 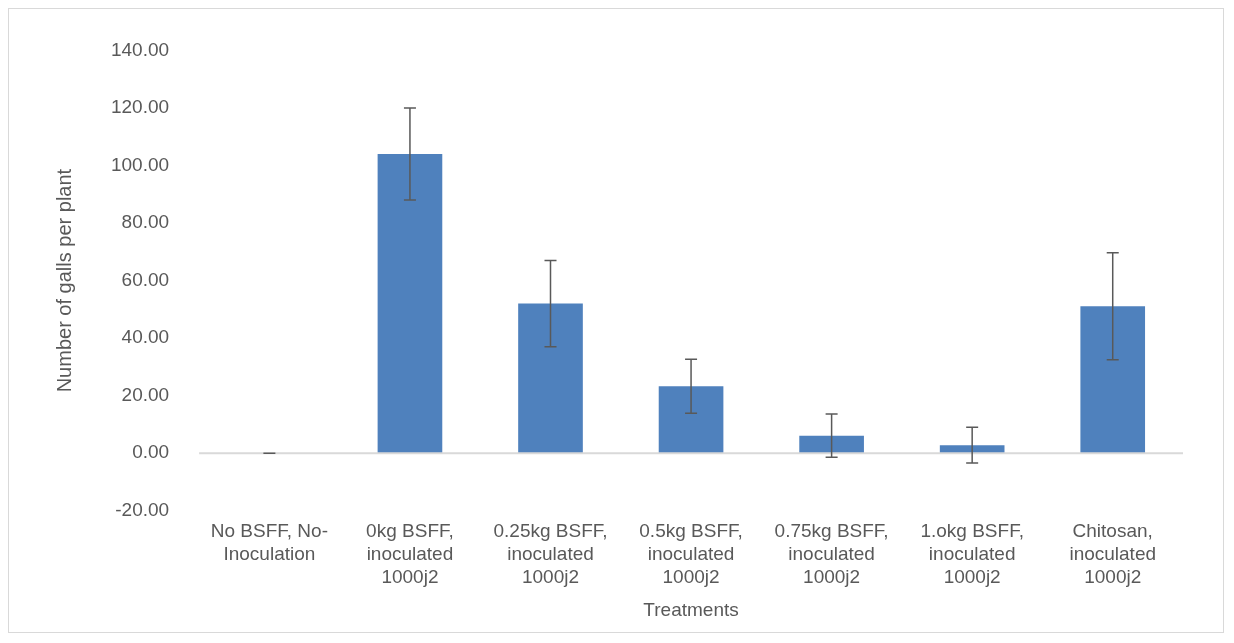 What do you see at coordinates (691, 609) in the screenshot?
I see `x-axis-title: Treatments` at bounding box center [691, 609].